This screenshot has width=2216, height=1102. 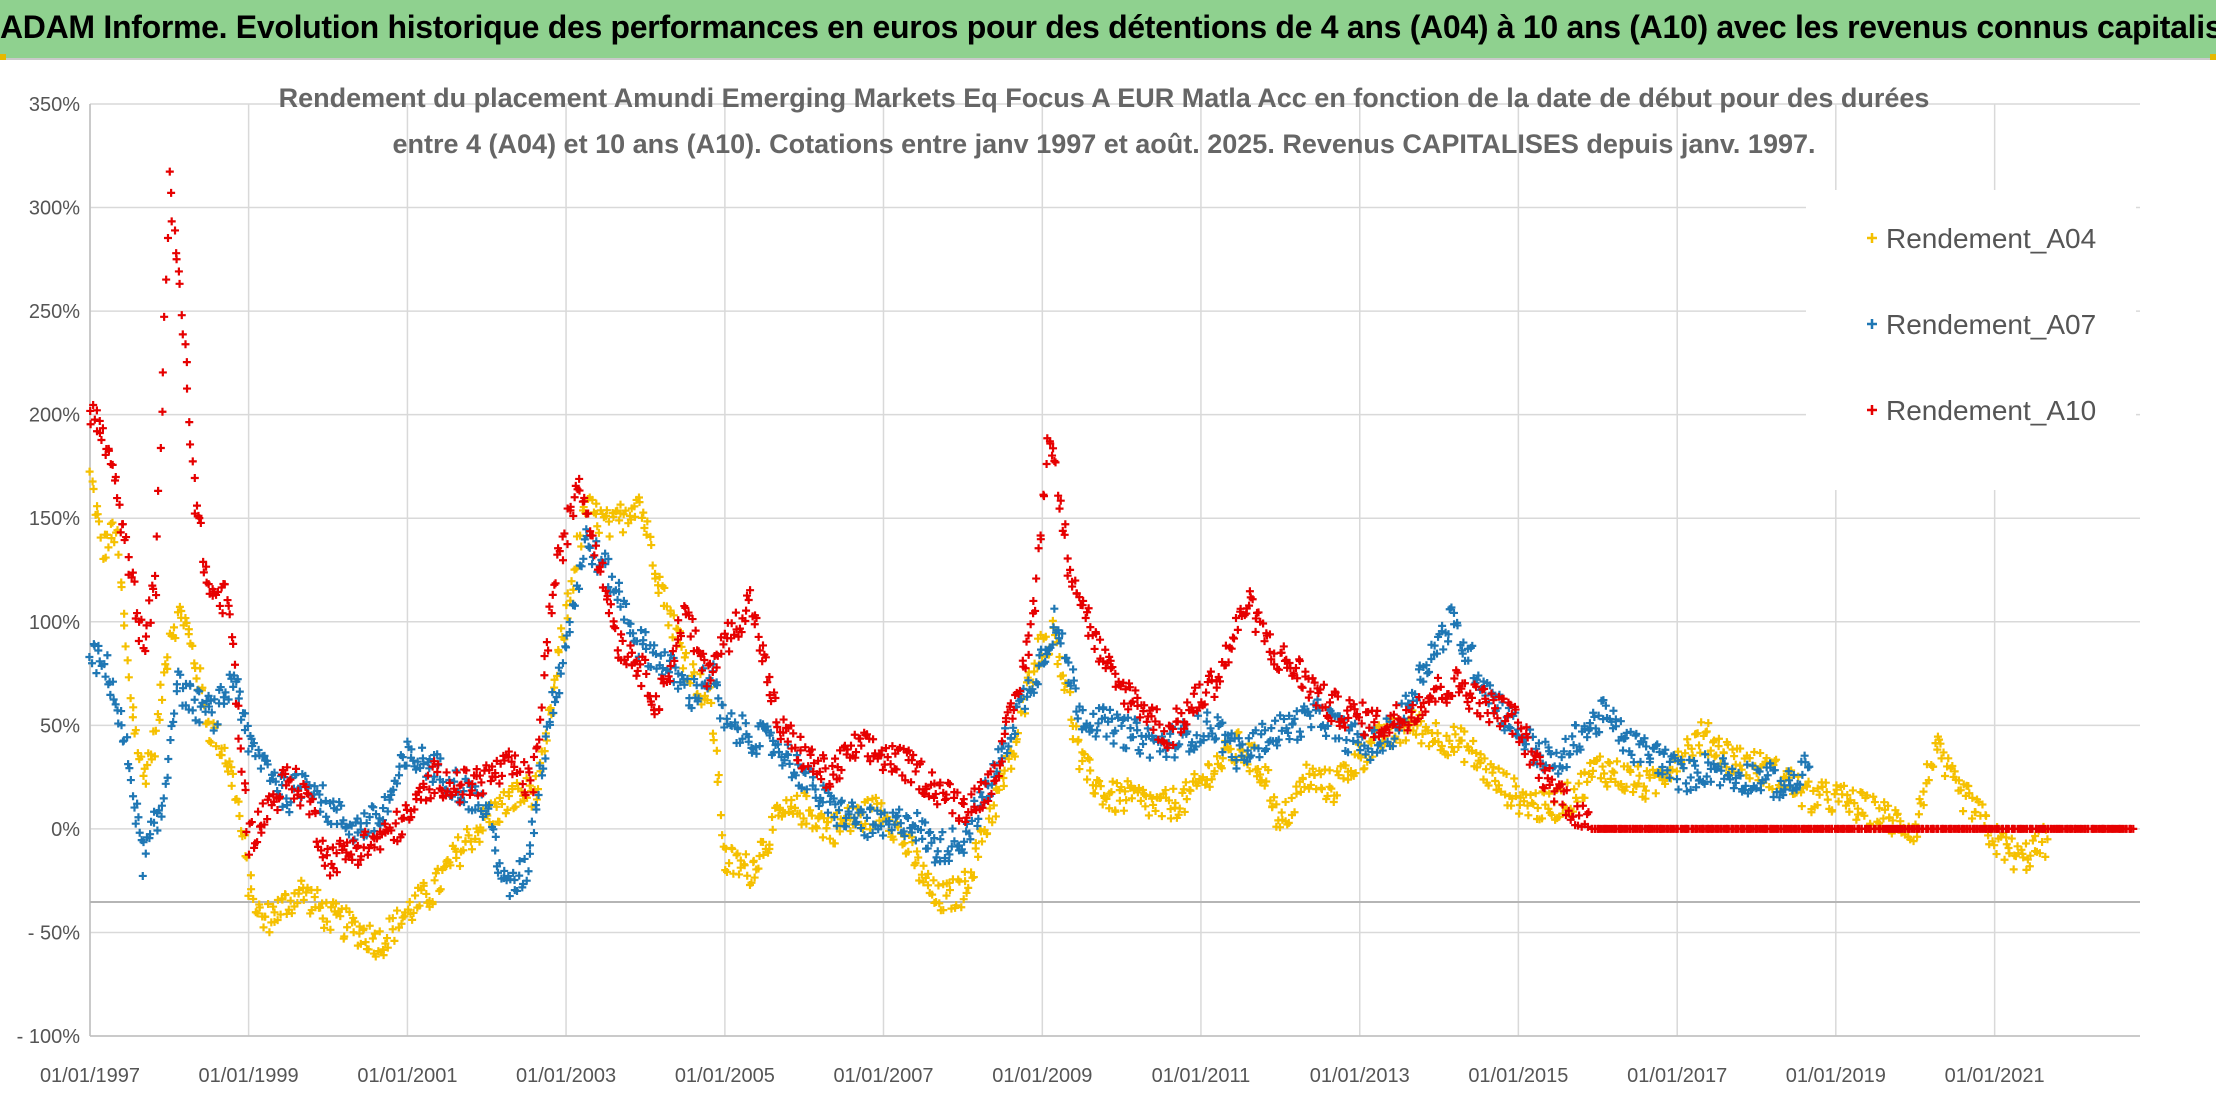 I want to click on y-tick-label: 50%, so click(x=60, y=726).